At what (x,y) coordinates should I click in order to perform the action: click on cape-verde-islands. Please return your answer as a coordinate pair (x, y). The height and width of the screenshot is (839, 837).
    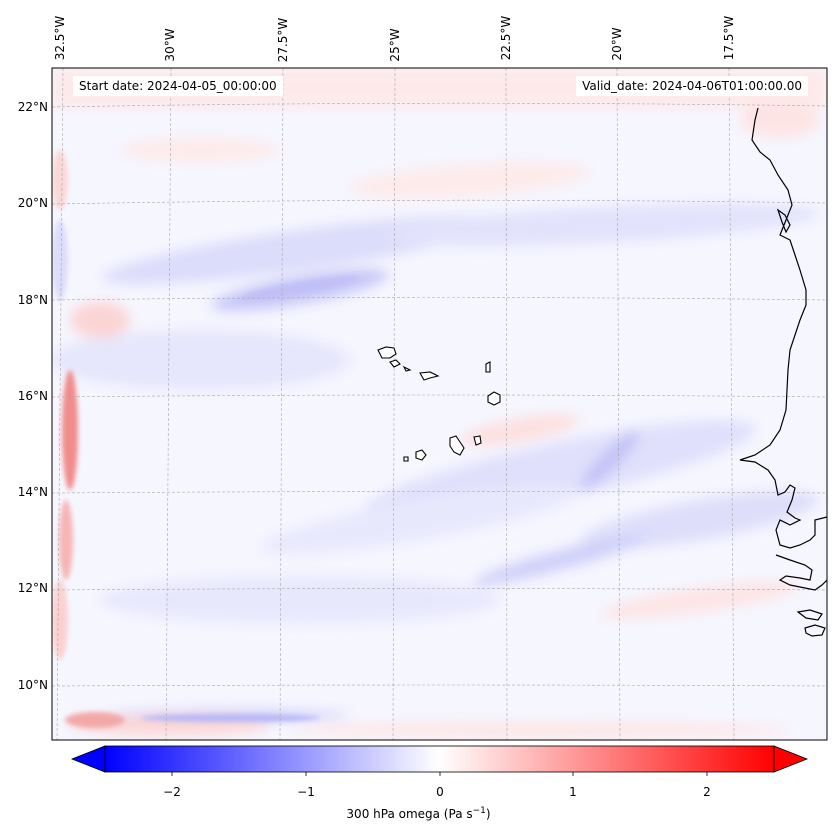
    Looking at the image, I should click on (439, 404).